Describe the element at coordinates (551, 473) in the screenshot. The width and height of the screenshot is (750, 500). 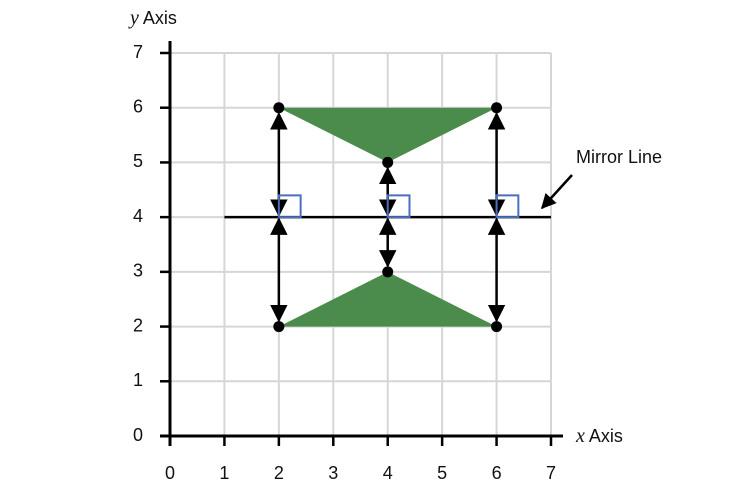
I see `x-tick-label: 7` at that location.